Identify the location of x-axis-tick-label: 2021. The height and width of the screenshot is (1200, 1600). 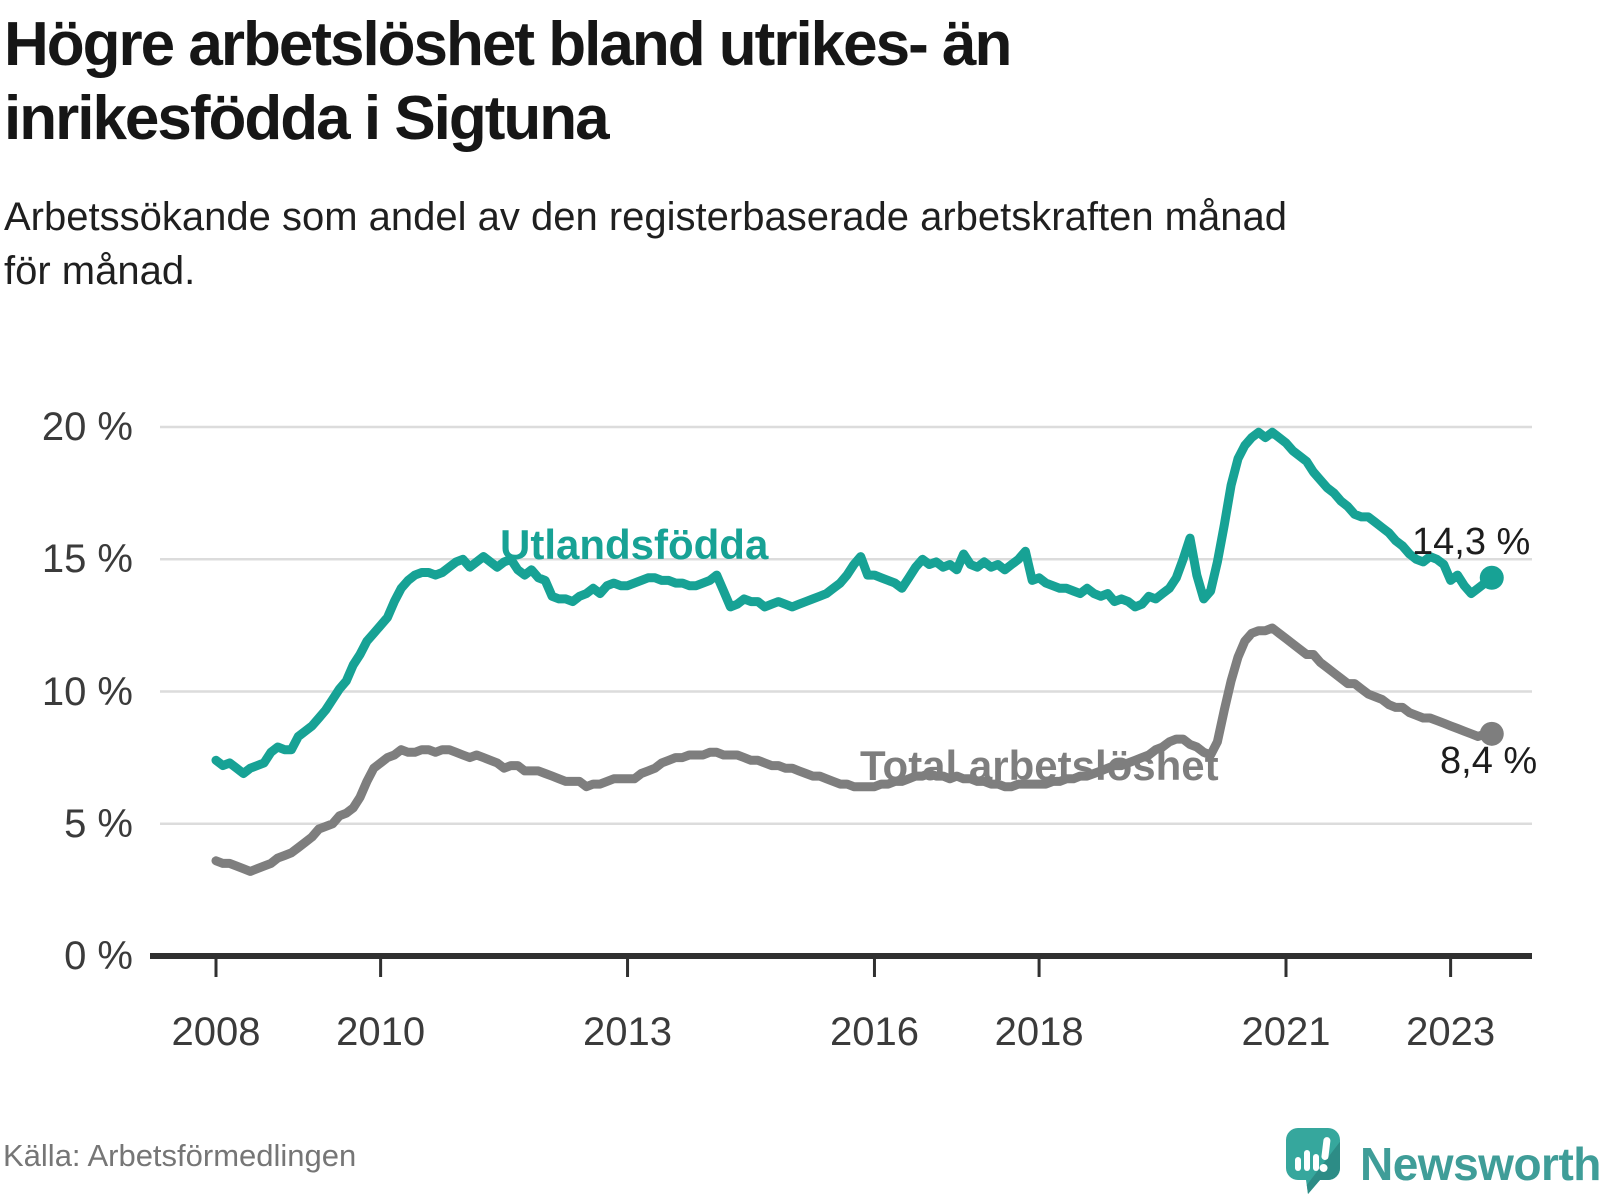
(1286, 1032).